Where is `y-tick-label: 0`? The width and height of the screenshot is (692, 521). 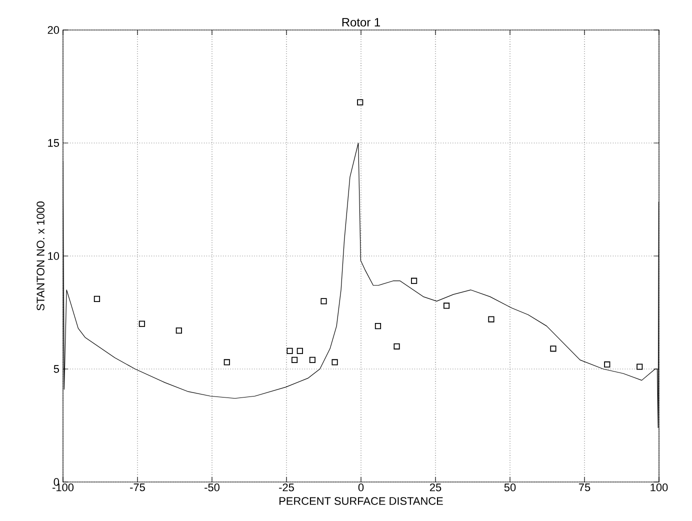
y-tick-label: 0 is located at coordinates (57, 482).